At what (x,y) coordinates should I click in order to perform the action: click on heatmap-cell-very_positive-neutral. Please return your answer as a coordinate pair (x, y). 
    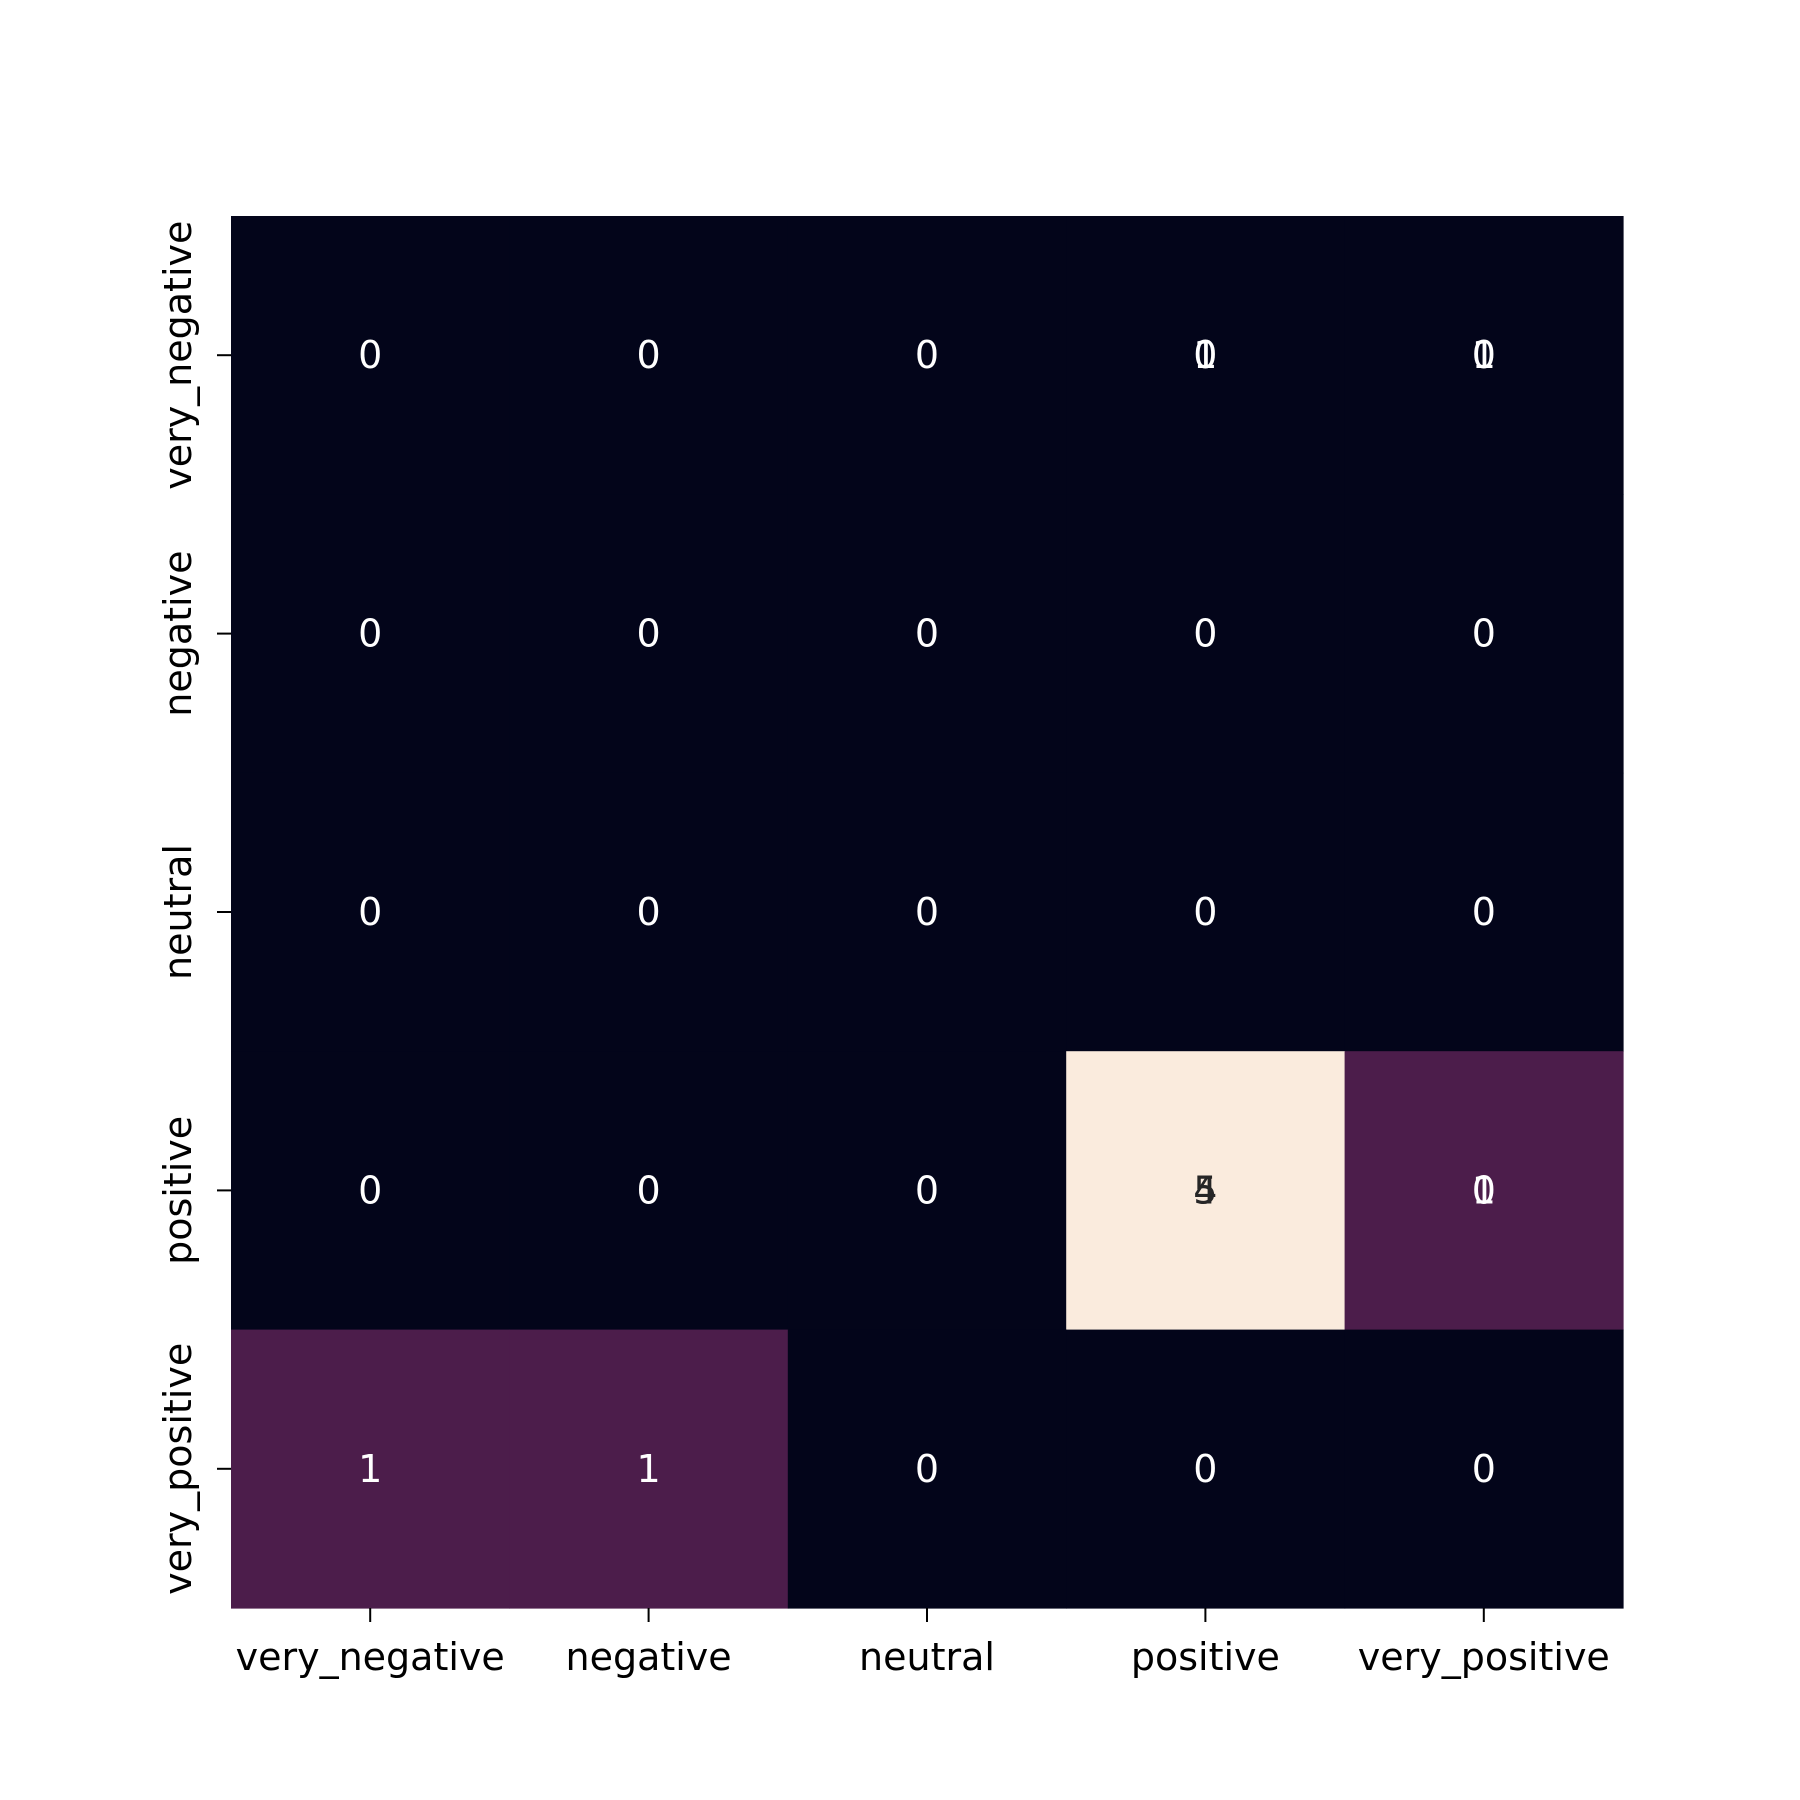
    Looking at the image, I should click on (927, 1469).